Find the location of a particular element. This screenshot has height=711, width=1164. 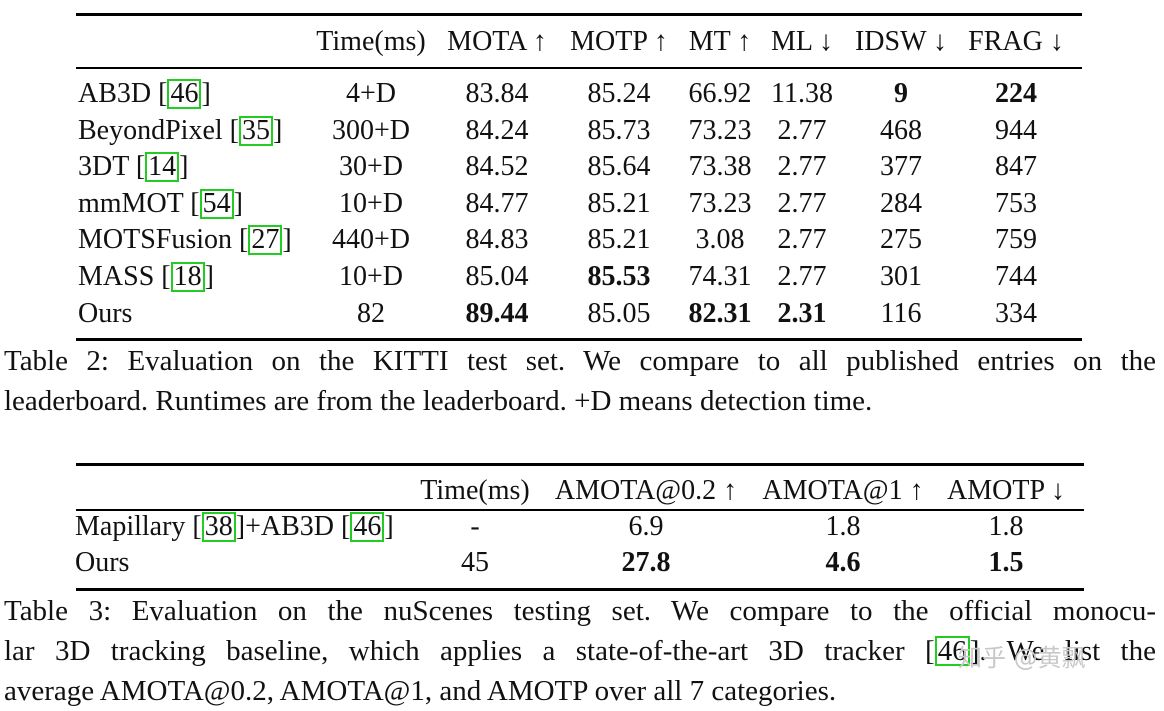

t3-cell-time: - is located at coordinates (475, 526).